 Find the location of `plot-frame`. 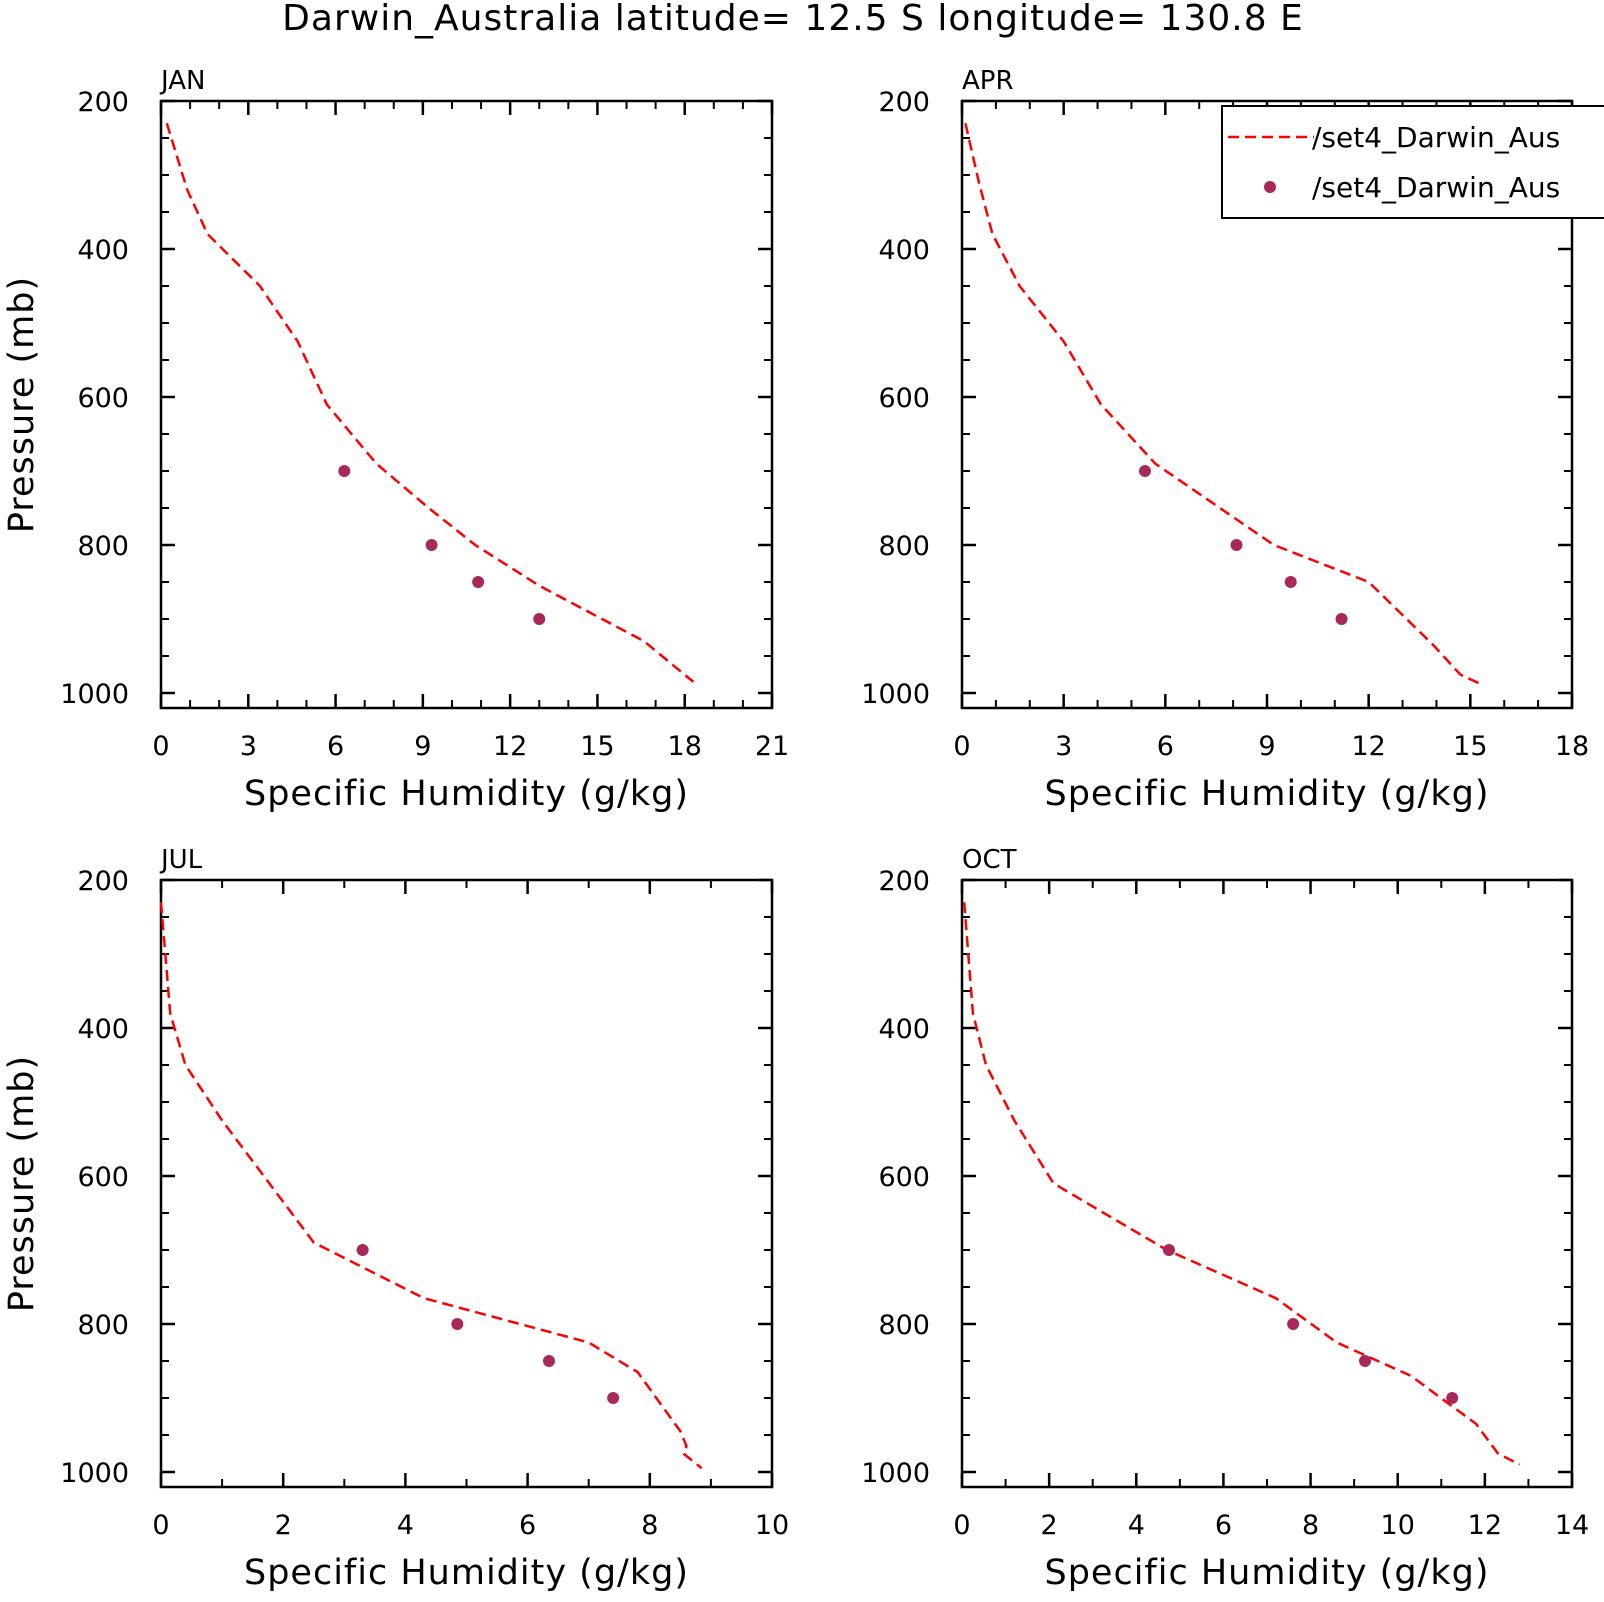

plot-frame is located at coordinates (466, 404).